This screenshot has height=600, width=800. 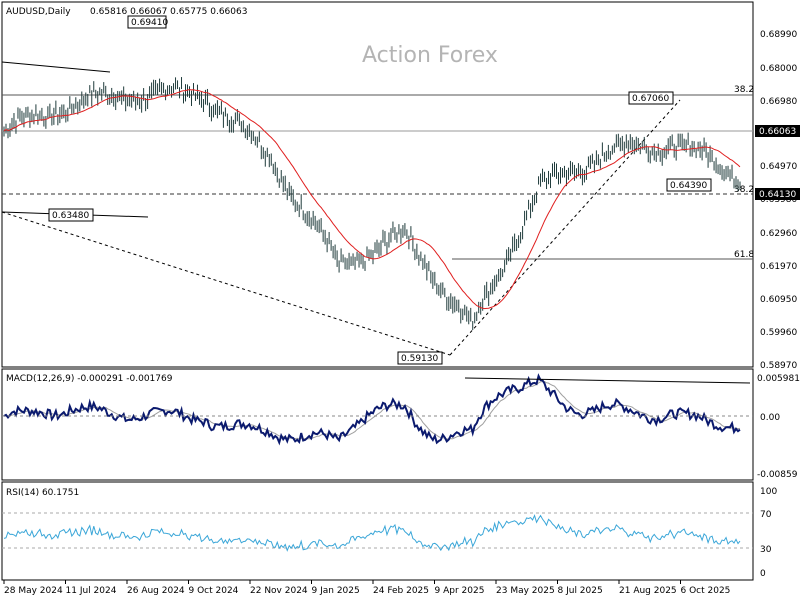 I want to click on top-label: 0.69410, so click(x=149, y=23).